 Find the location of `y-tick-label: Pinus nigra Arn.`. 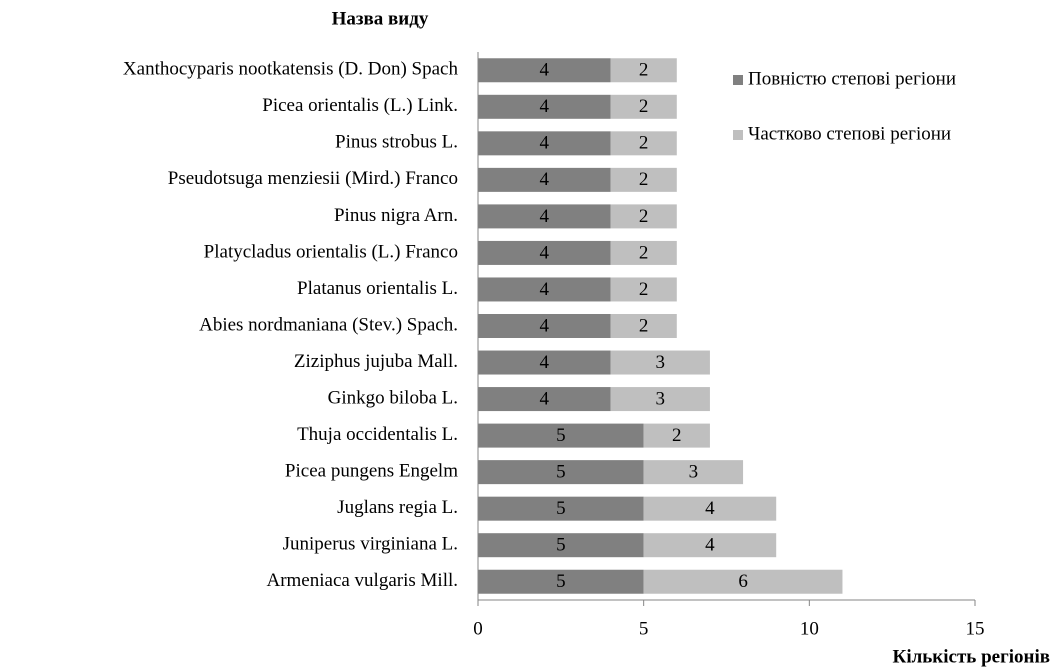

y-tick-label: Pinus nigra Arn. is located at coordinates (396, 215).